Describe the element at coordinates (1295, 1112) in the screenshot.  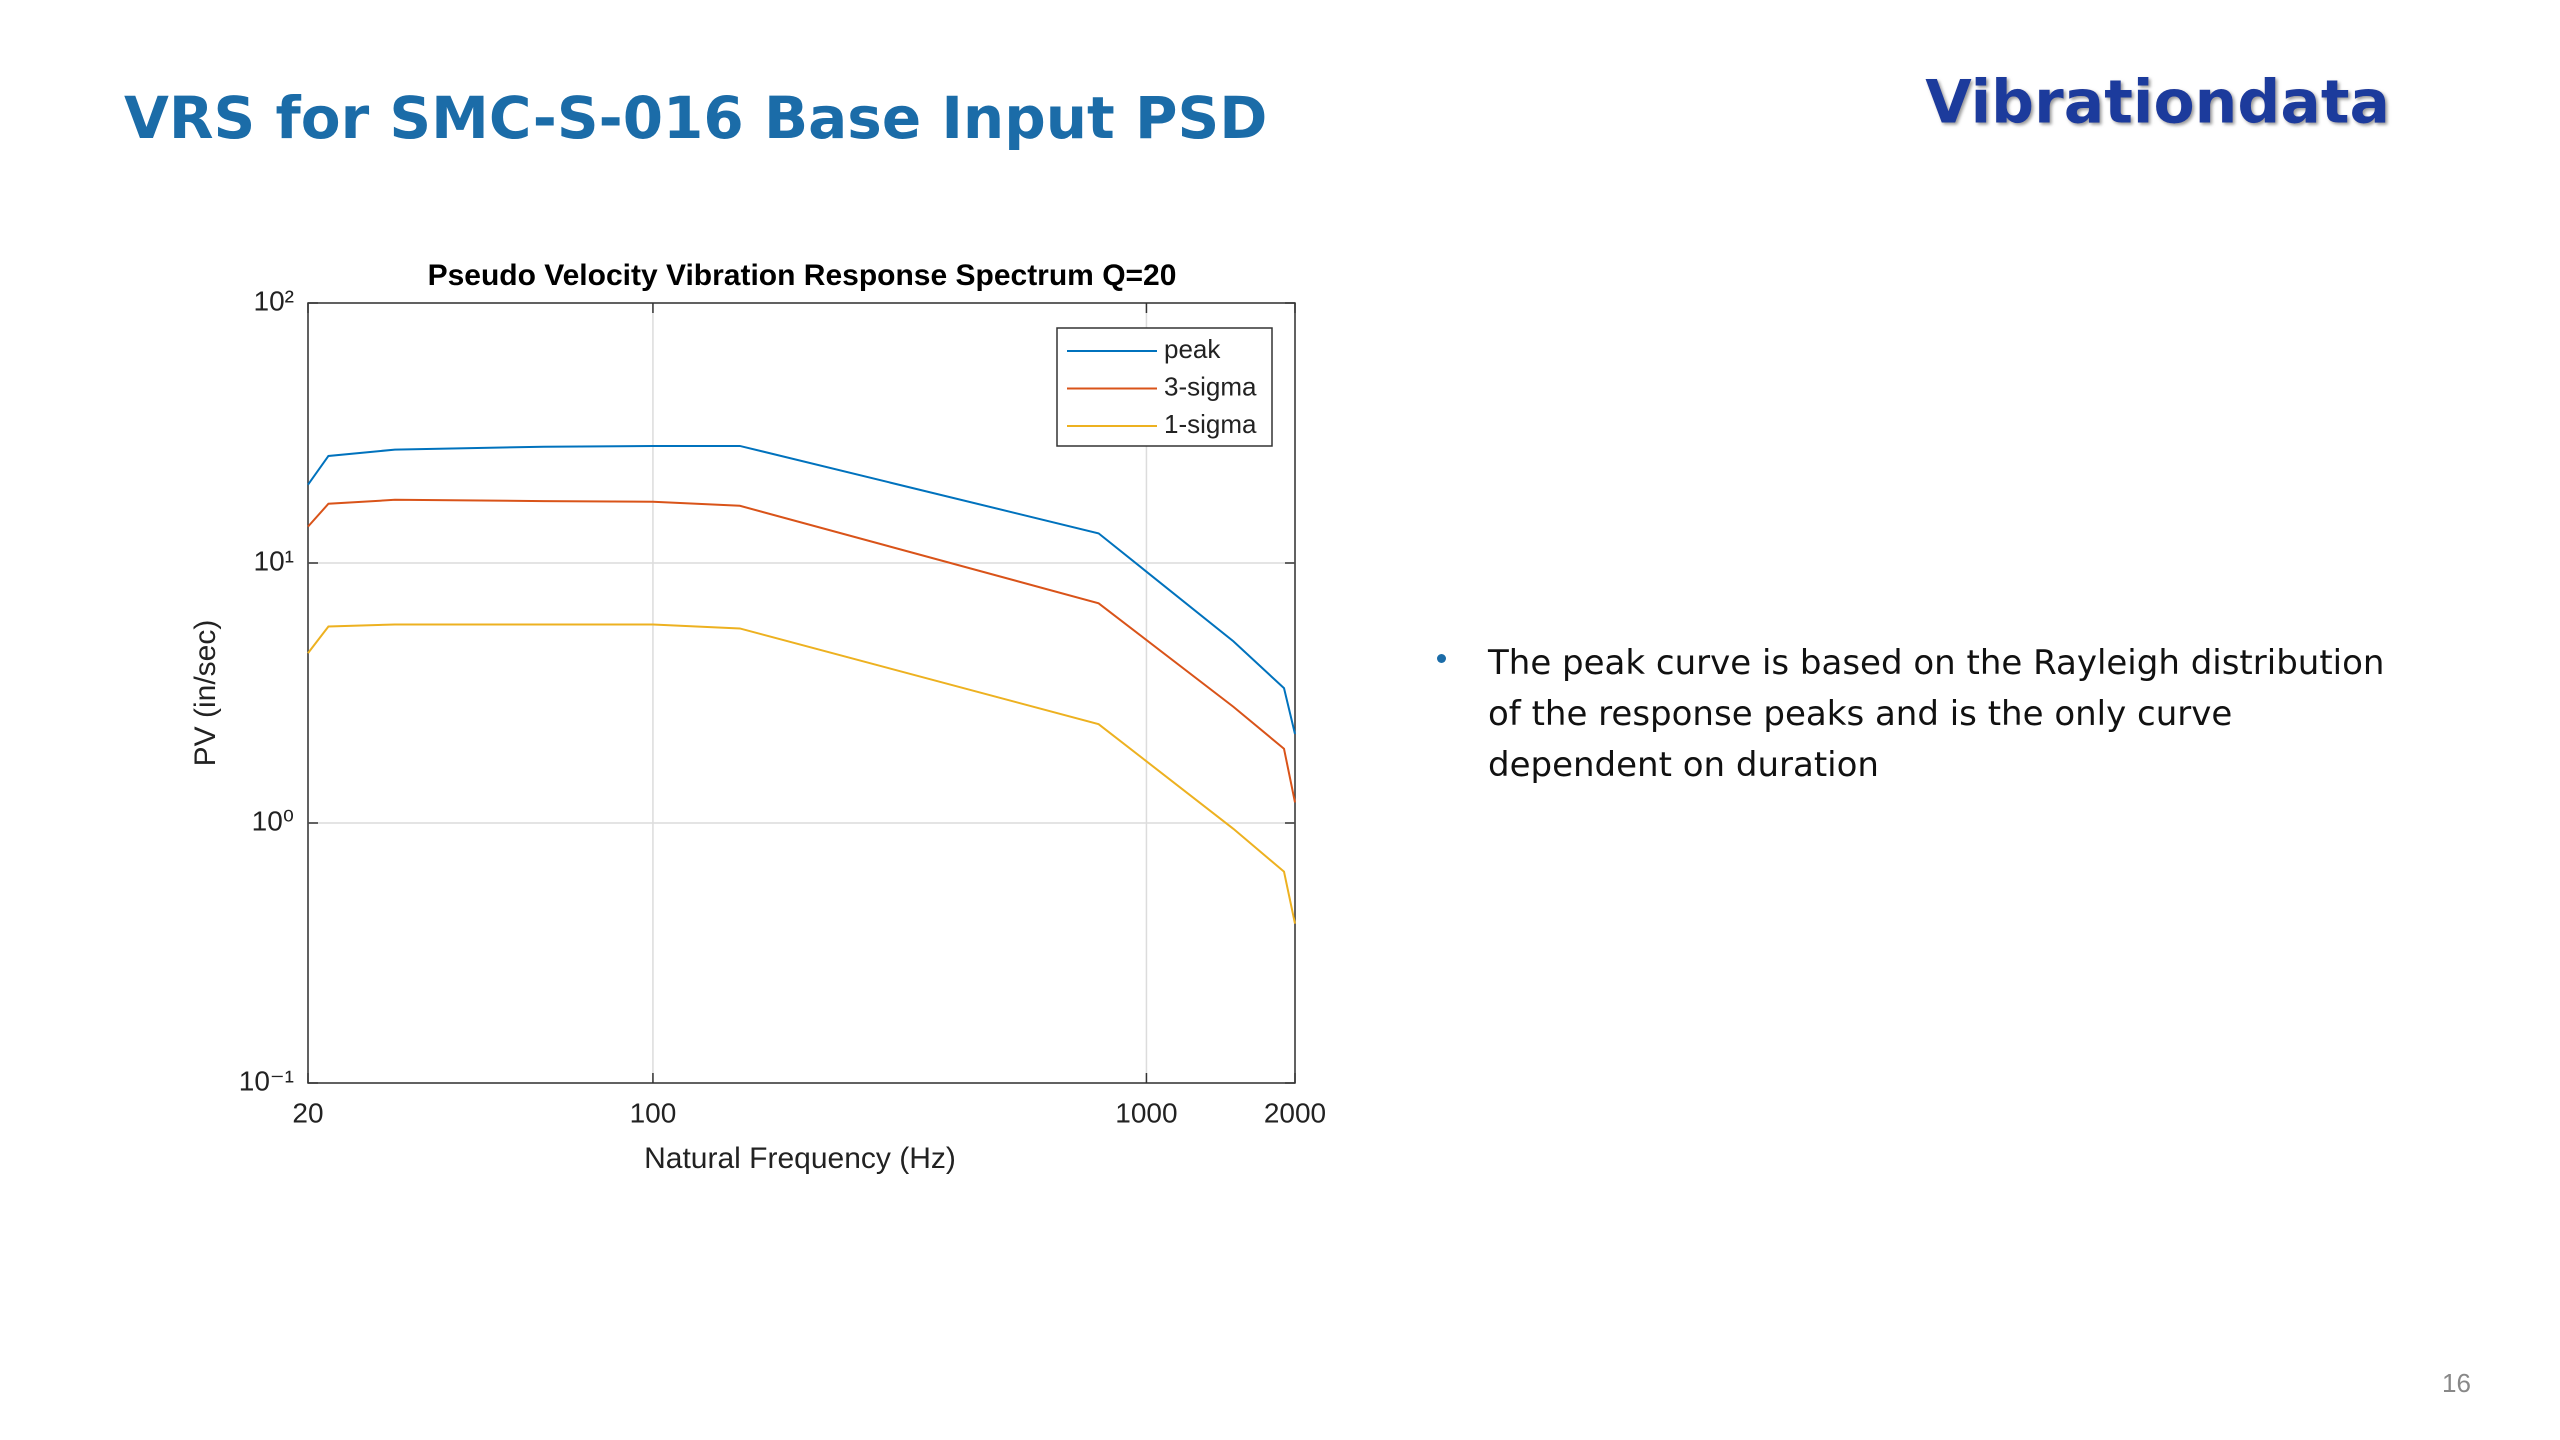
I see `x-tick-label: 2000` at that location.